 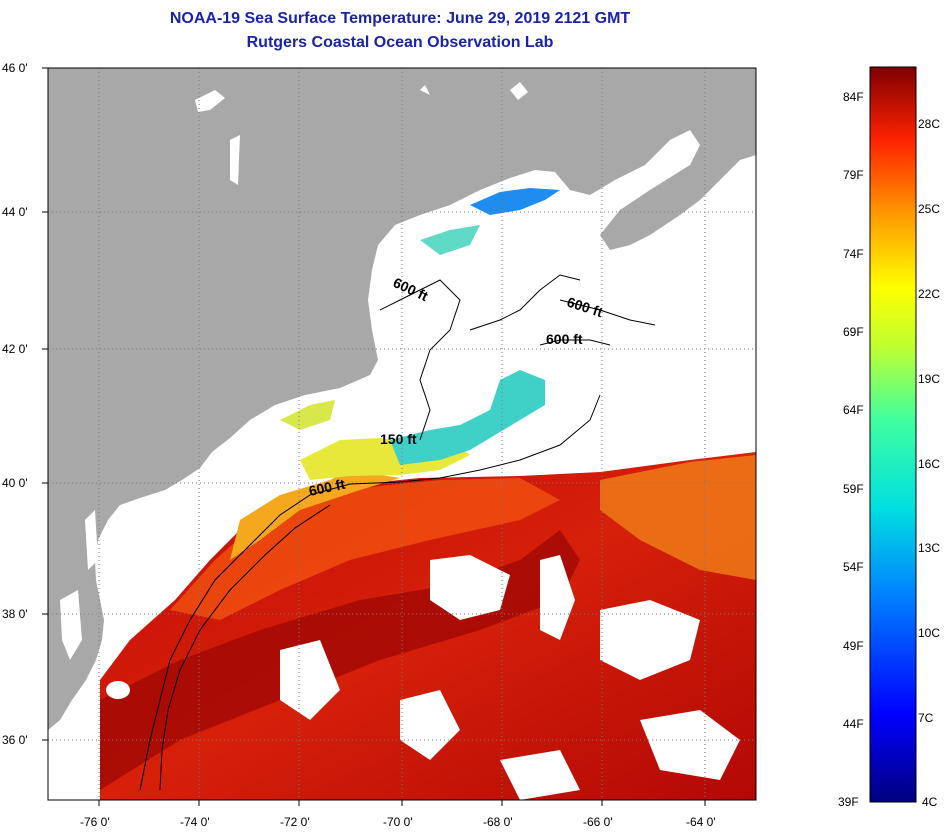 I want to click on bay-of-fundy-blue, so click(x=515, y=201).